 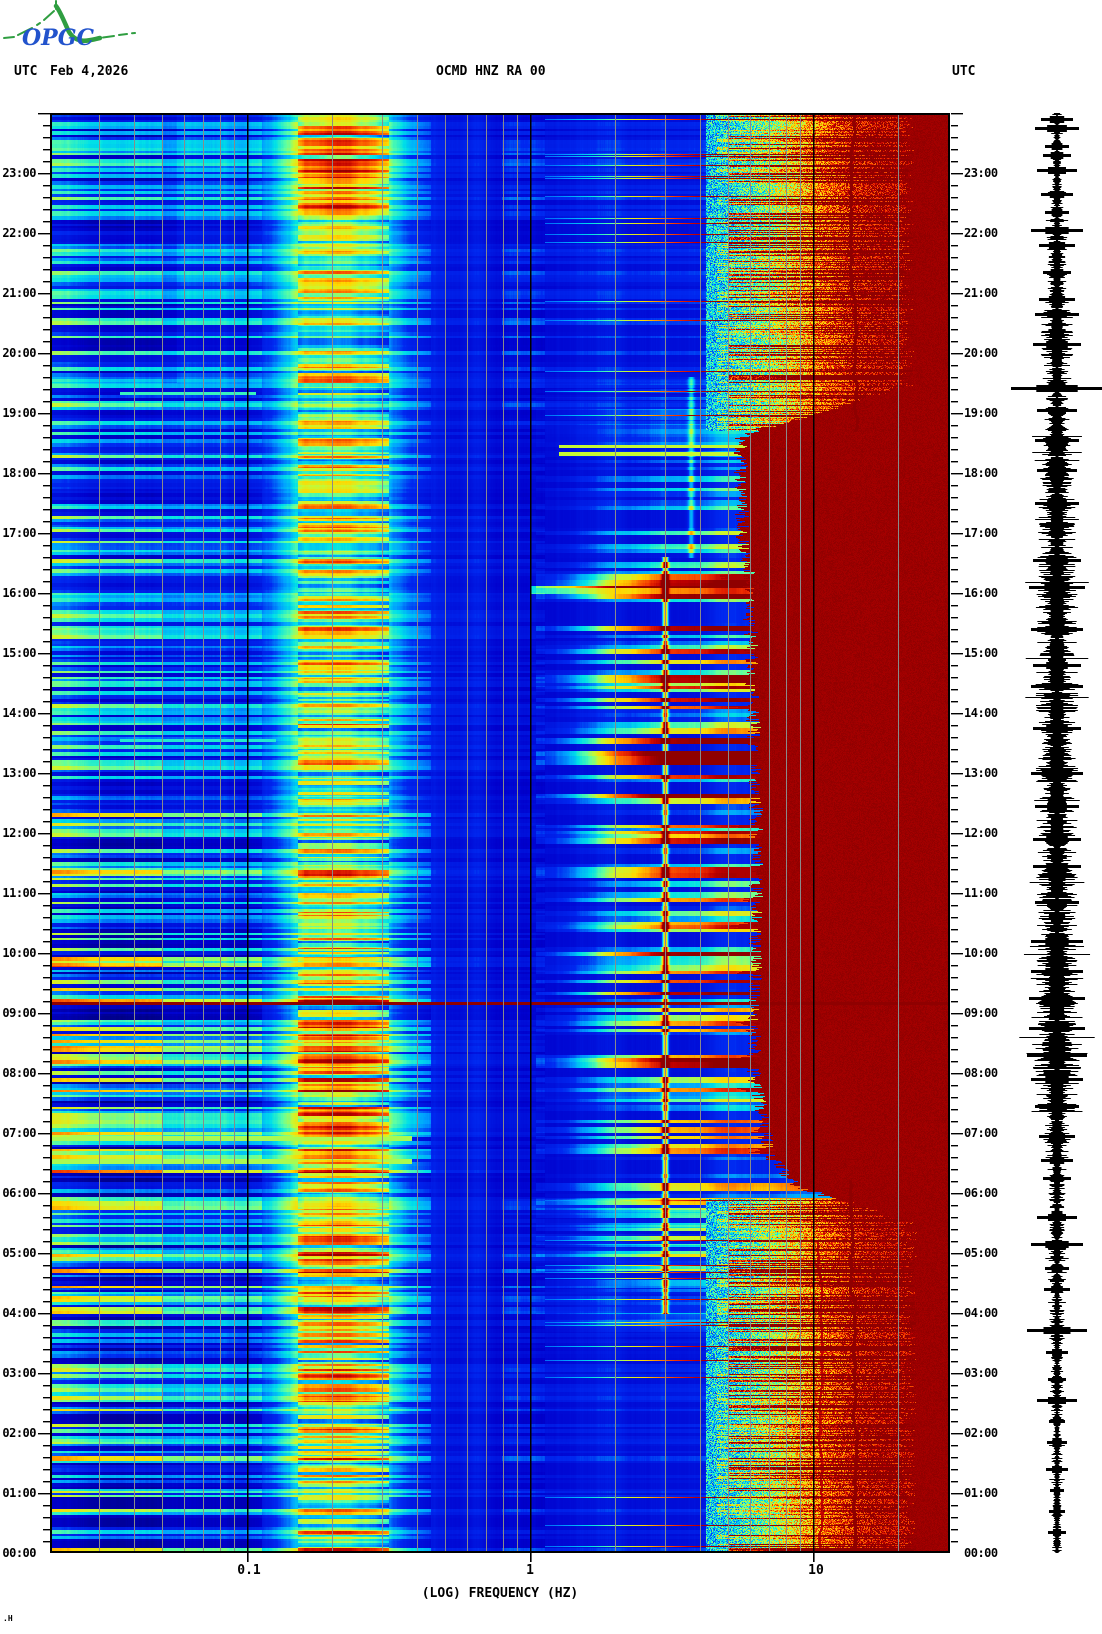 What do you see at coordinates (500, 1593) in the screenshot?
I see `frequency-axis-title: (LOG) FREQUENCY (HZ)` at bounding box center [500, 1593].